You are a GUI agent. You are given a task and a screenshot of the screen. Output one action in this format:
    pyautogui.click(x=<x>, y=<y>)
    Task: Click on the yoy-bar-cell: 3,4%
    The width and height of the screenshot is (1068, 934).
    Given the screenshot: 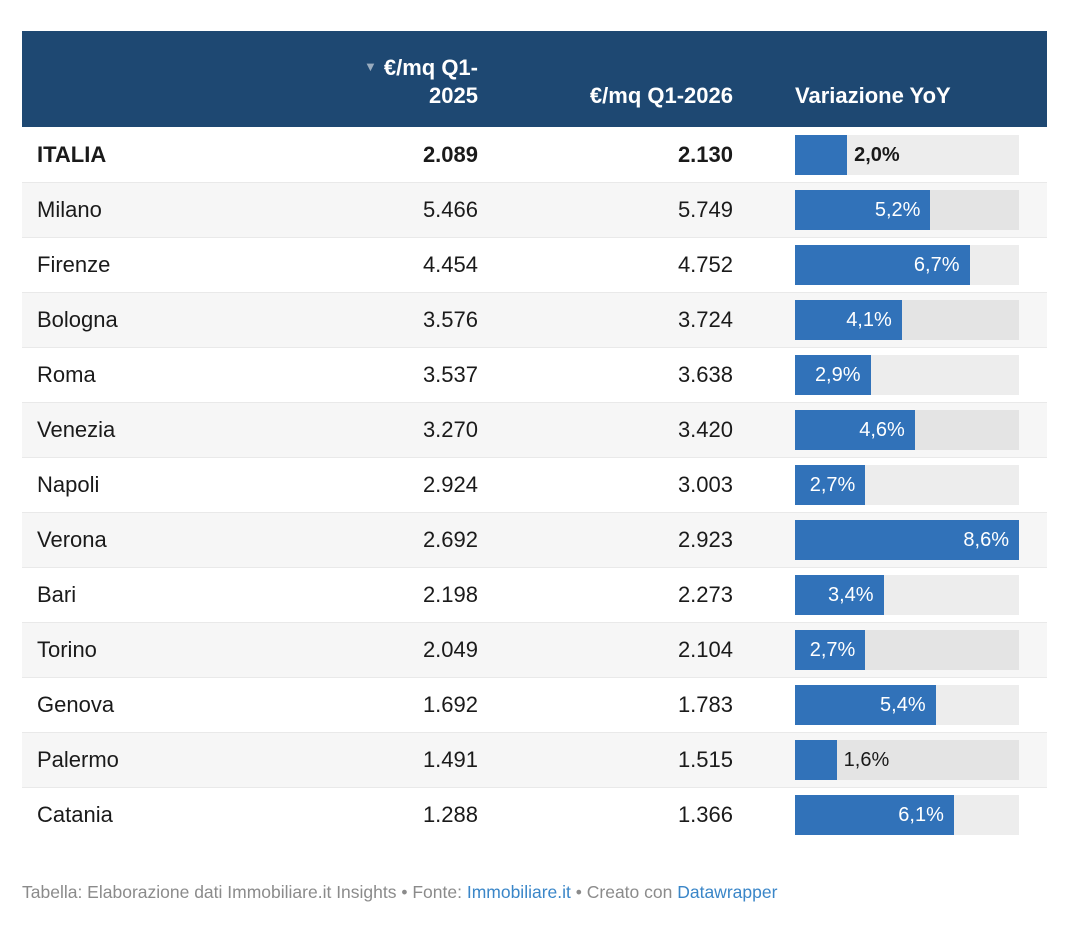 What is the action you would take?
    pyautogui.click(x=890, y=595)
    